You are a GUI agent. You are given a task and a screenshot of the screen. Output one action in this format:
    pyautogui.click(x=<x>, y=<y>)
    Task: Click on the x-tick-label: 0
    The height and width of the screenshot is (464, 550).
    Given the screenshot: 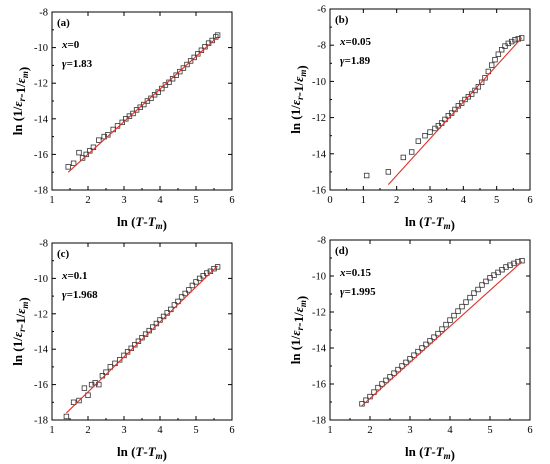 What is the action you would take?
    pyautogui.click(x=329, y=200)
    